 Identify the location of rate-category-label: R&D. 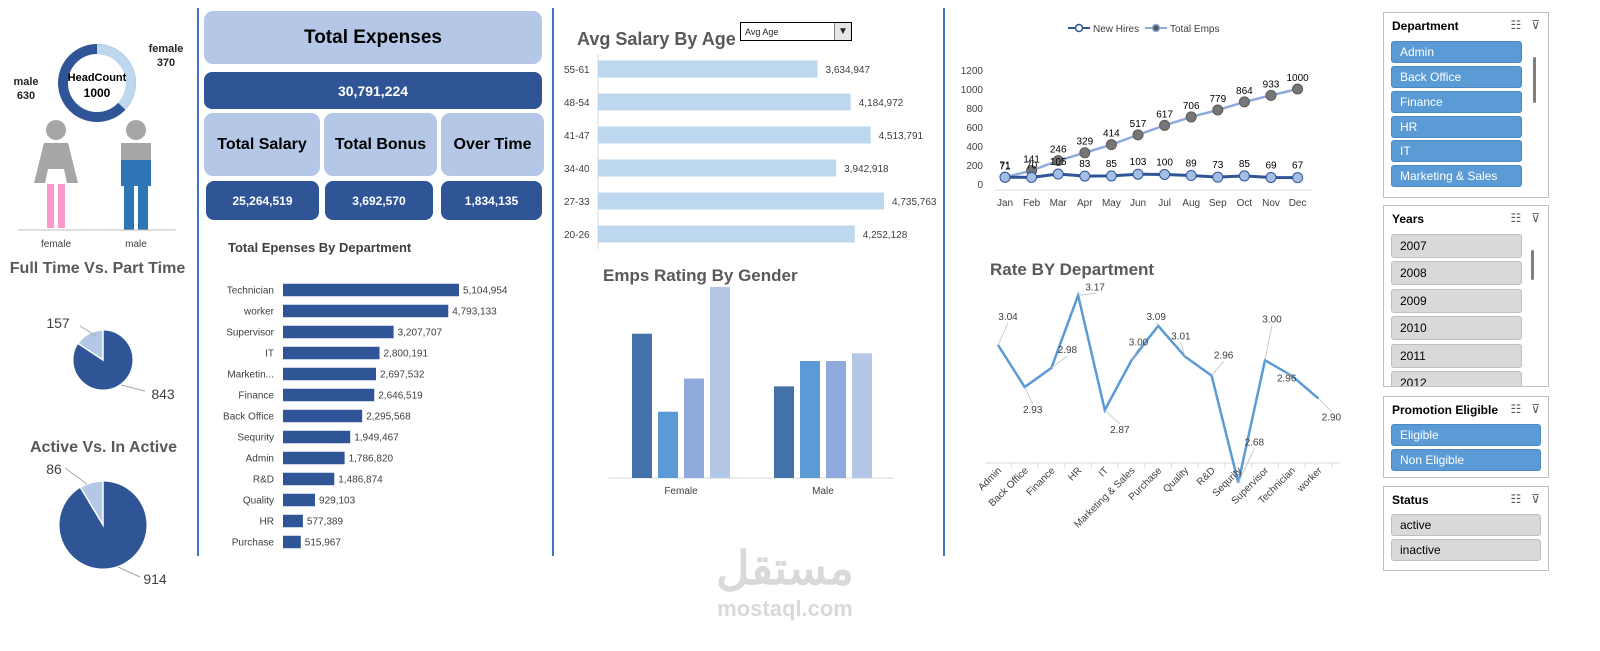
(1206, 476).